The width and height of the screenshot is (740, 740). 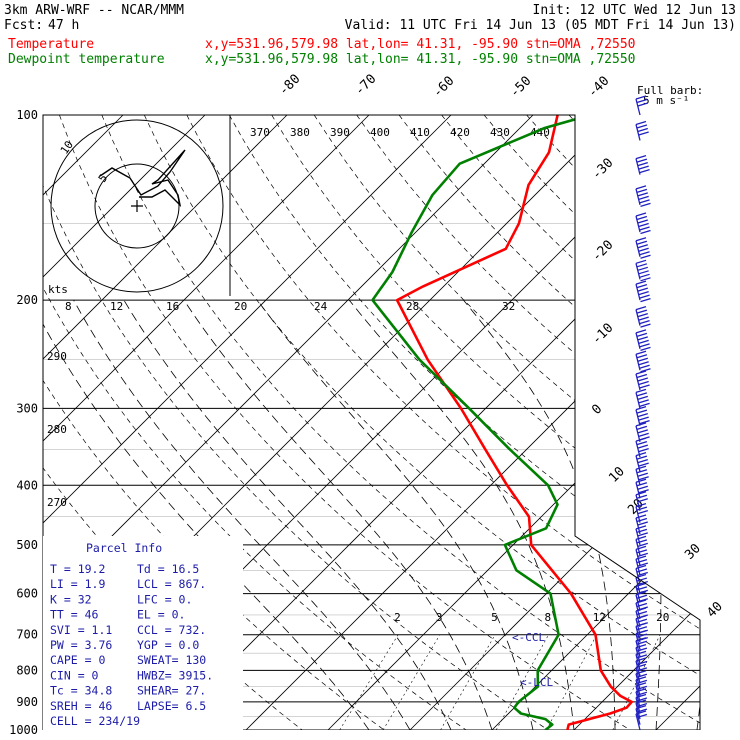 I want to click on mixing-ratio-line, so click(x=571, y=682).